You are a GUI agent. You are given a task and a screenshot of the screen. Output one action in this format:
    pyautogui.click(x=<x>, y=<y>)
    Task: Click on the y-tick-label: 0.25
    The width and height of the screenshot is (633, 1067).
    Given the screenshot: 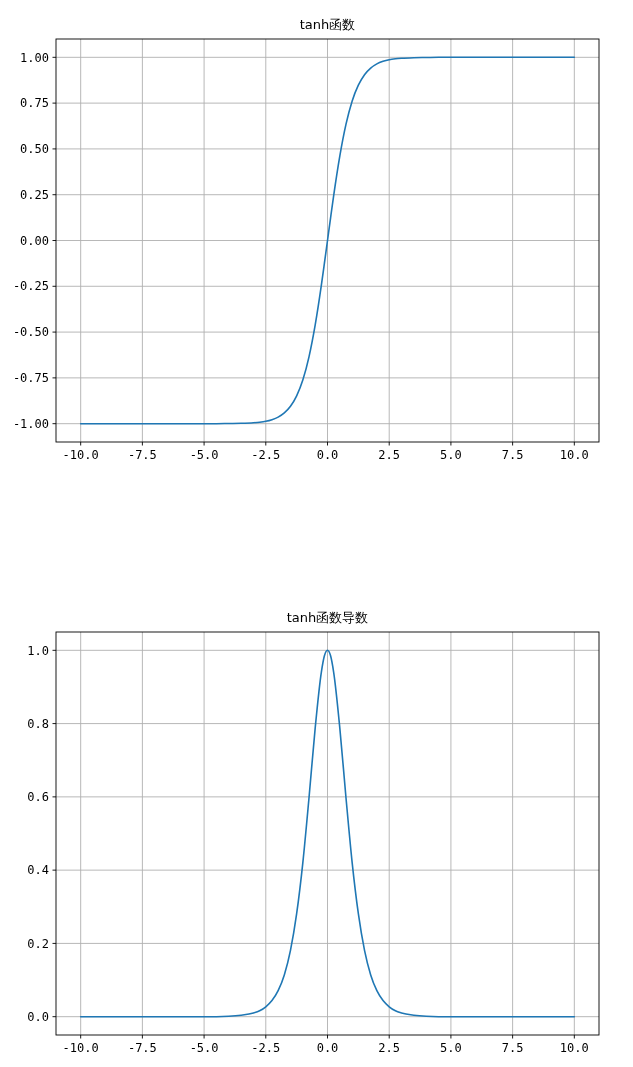 What is the action you would take?
    pyautogui.click(x=34, y=194)
    